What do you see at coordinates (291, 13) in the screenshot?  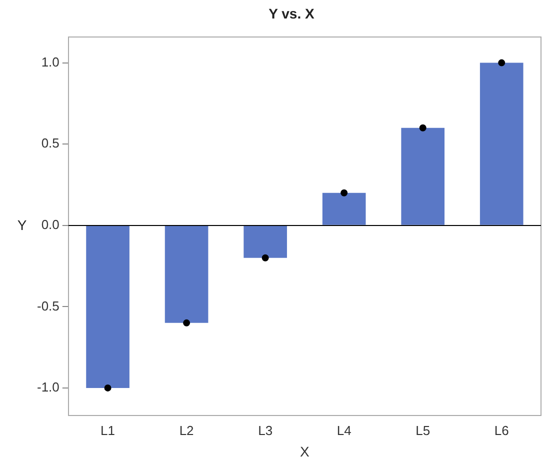 I see `chart-title: Y vs. X` at bounding box center [291, 13].